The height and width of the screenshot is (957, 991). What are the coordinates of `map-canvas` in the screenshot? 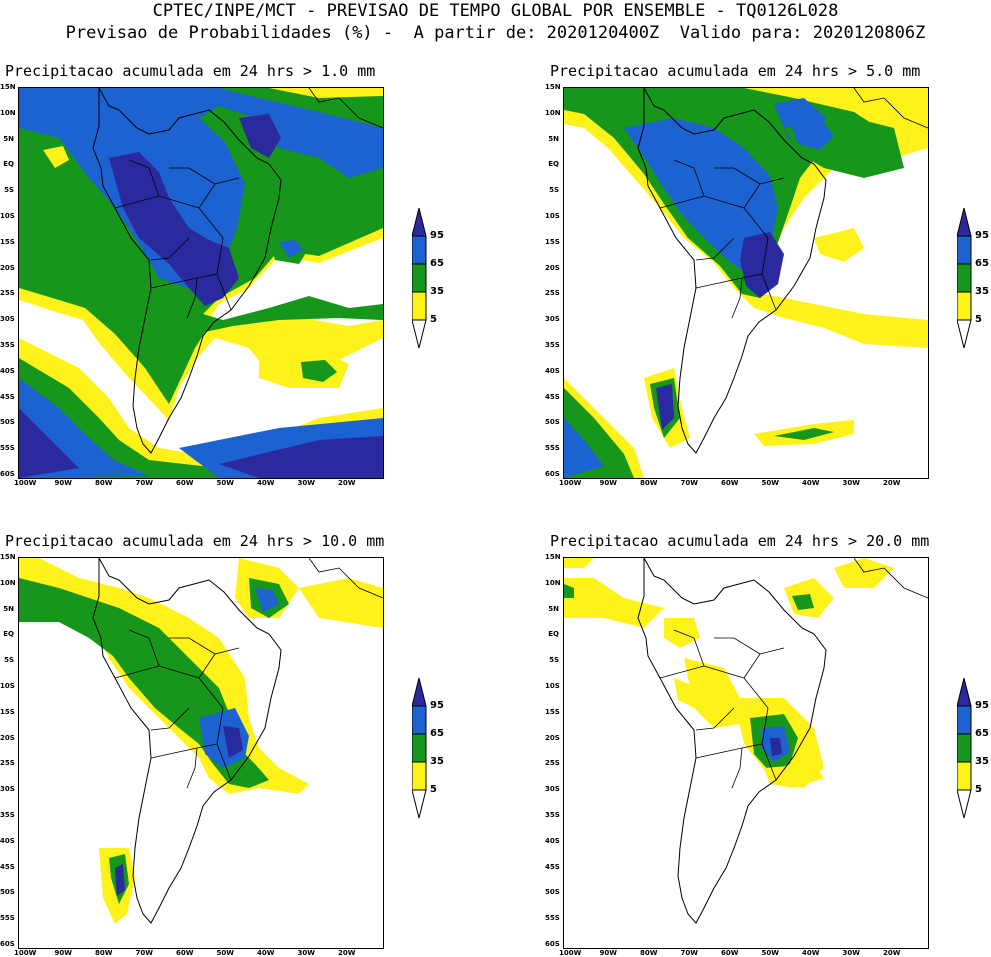 It's located at (201, 741).